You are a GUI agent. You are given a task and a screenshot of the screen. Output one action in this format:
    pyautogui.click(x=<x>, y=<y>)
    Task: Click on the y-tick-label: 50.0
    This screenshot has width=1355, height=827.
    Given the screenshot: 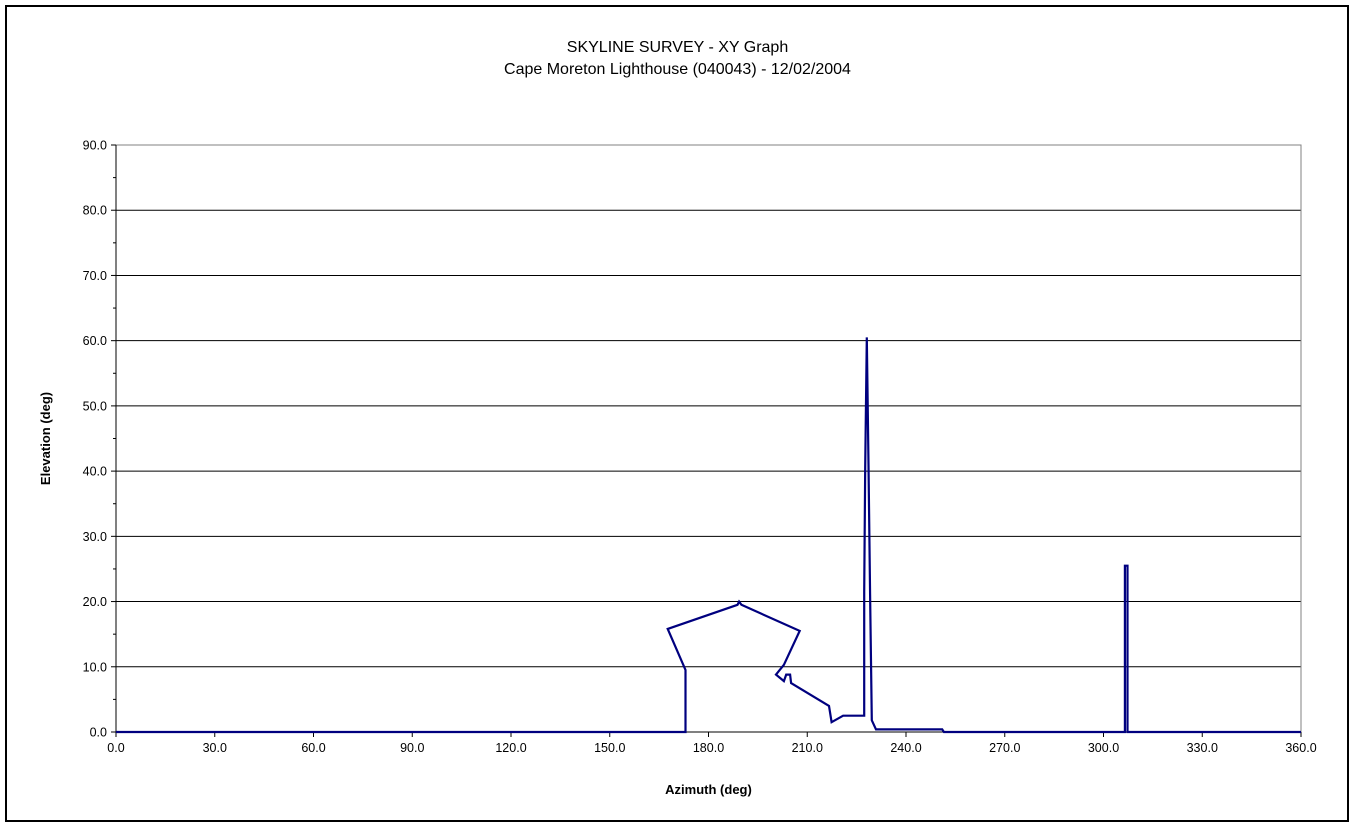 What is the action you would take?
    pyautogui.click(x=95, y=406)
    